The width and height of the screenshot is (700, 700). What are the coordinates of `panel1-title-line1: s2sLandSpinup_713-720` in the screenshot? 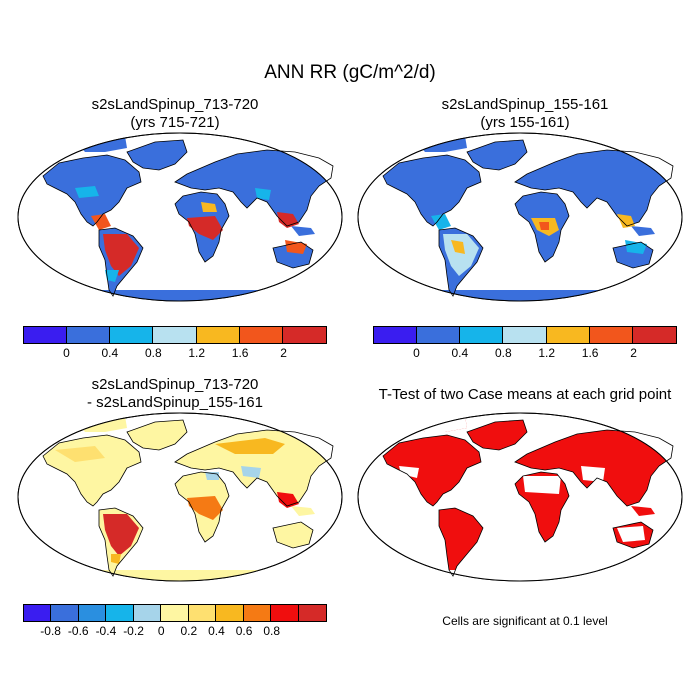 It's located at (175, 104).